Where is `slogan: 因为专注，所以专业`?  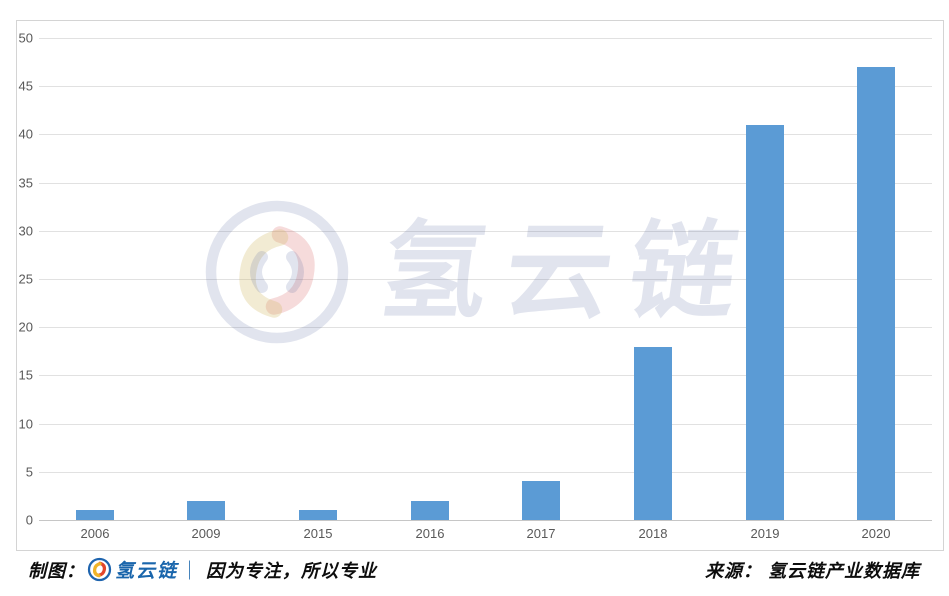
slogan: 因为专注，所以专业 is located at coordinates (292, 570).